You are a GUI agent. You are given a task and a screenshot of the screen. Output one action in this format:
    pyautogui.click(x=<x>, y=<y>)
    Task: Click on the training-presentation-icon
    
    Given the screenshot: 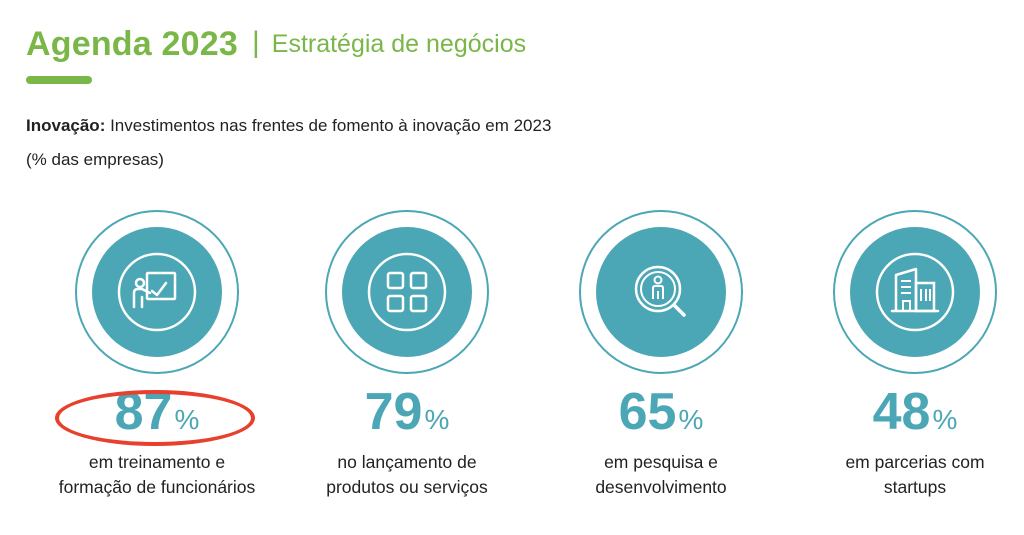 What is the action you would take?
    pyautogui.click(x=157, y=292)
    